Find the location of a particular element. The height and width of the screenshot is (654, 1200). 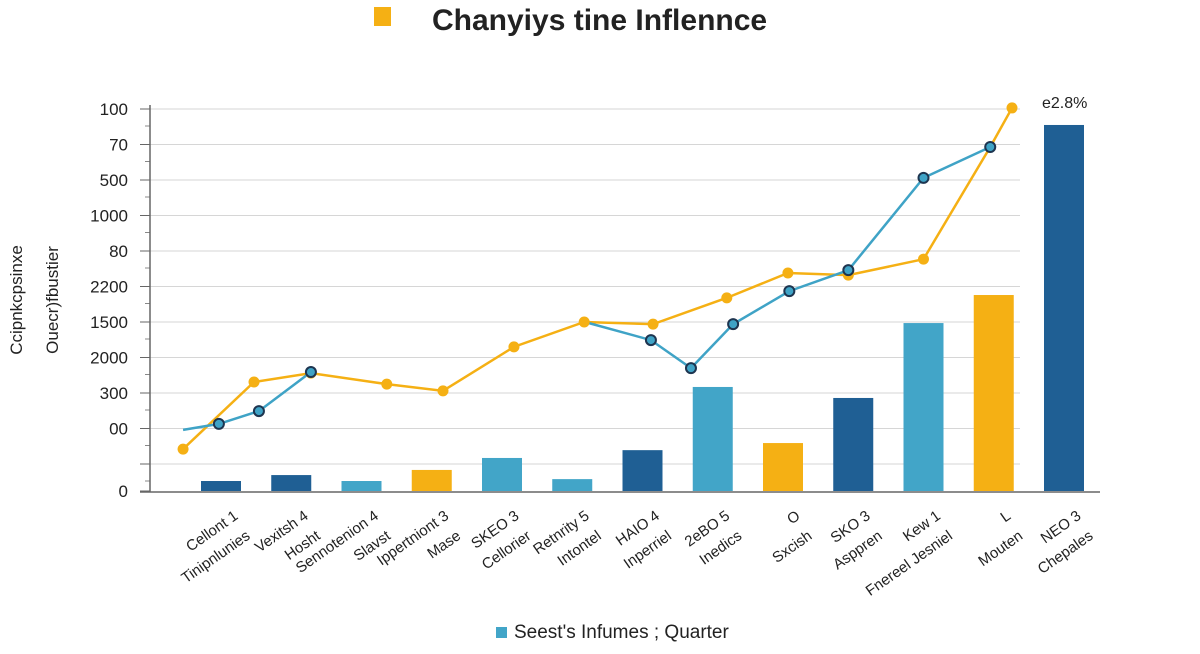

y-tick-label: 2200 is located at coordinates (109, 287).